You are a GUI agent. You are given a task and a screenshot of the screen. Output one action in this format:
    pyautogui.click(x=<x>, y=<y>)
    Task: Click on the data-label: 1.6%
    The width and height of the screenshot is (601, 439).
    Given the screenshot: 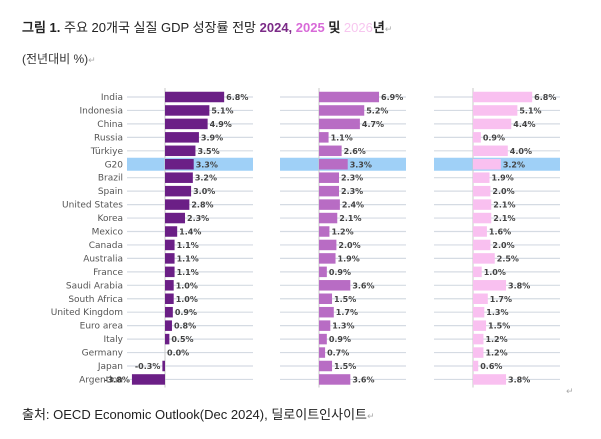 What is the action you would take?
    pyautogui.click(x=500, y=232)
    